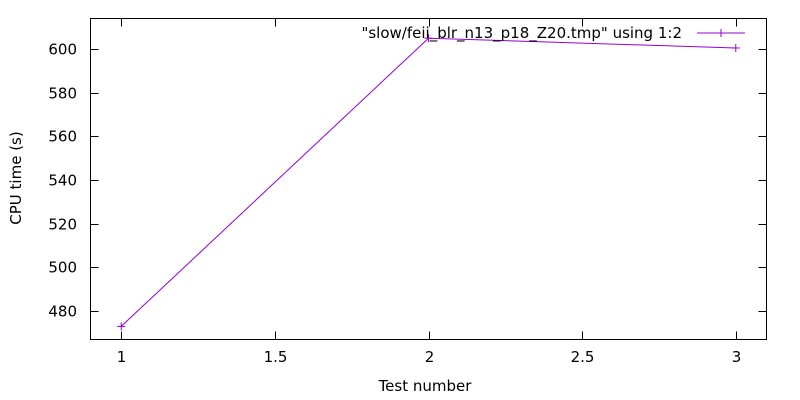  I want to click on x-tick-label: 1.5, so click(276, 357).